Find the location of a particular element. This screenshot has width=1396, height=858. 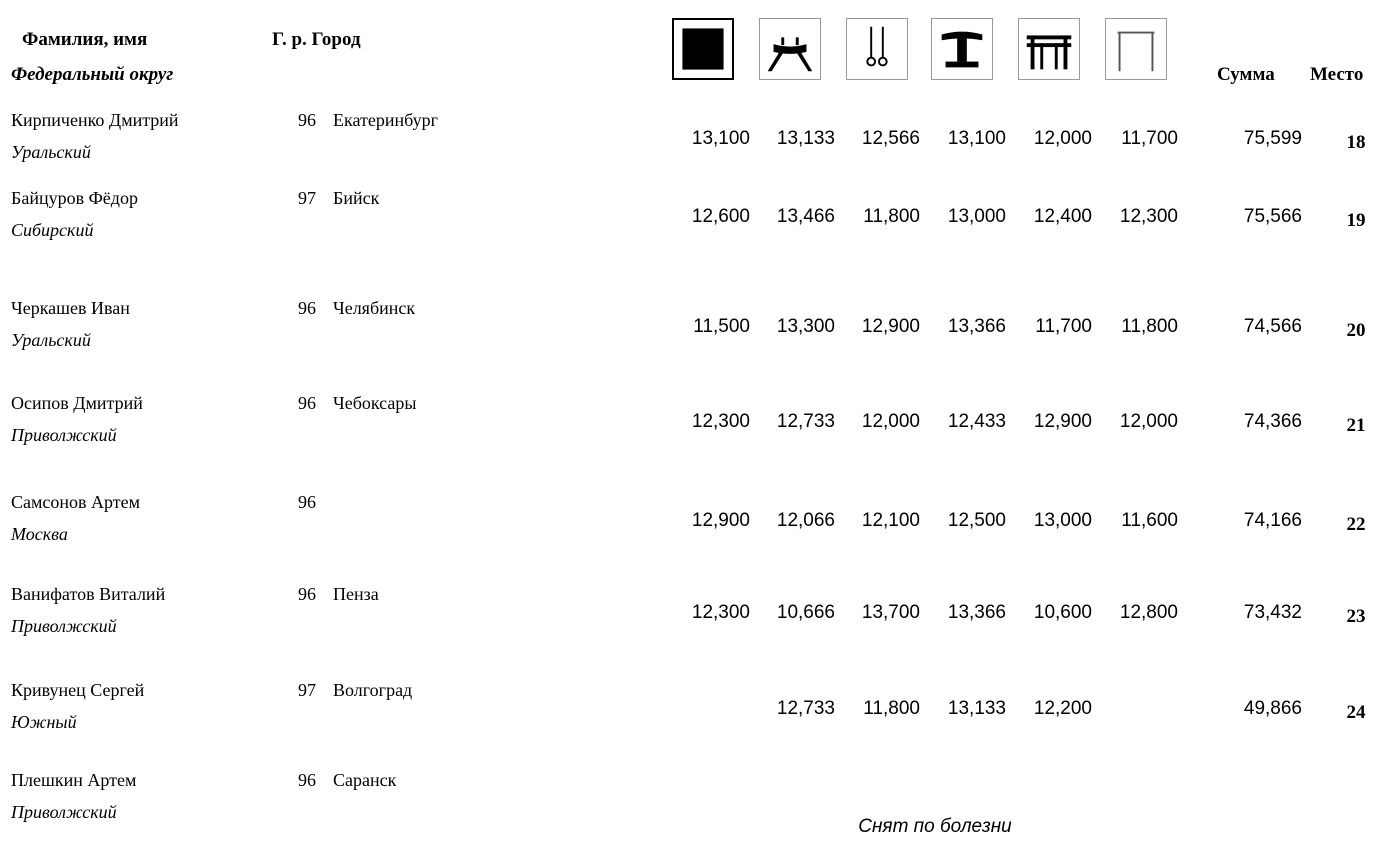

apparatus-score: 12,800 is located at coordinates (1148, 612).